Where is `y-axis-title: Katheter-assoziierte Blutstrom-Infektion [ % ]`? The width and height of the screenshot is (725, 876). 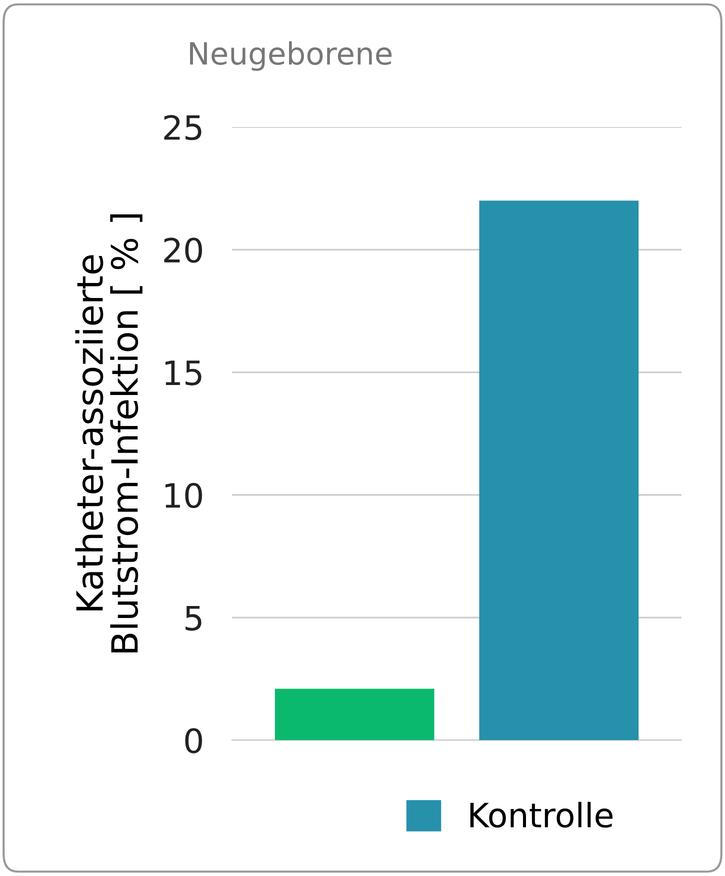 y-axis-title: Katheter-assoziierte Blutstrom-Infektion [ % ] is located at coordinates (108, 433).